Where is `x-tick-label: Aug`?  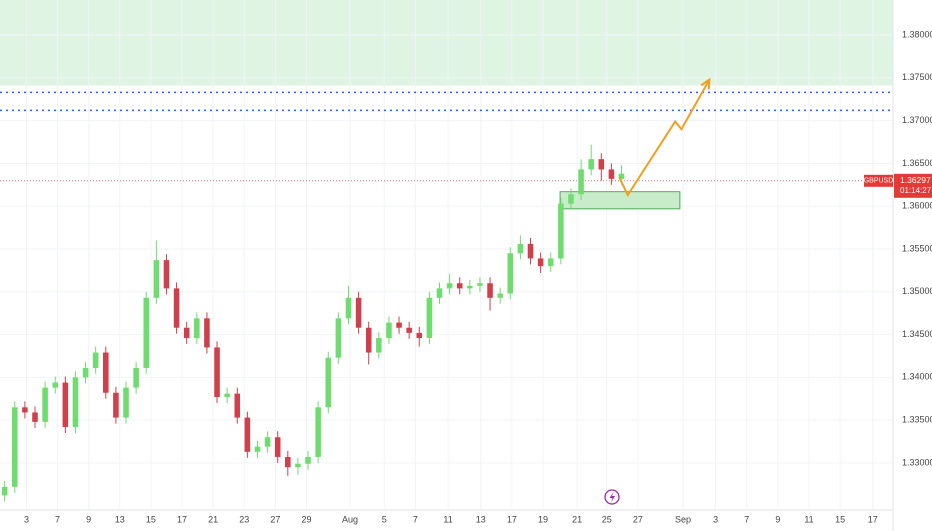 x-tick-label: Aug is located at coordinates (350, 519).